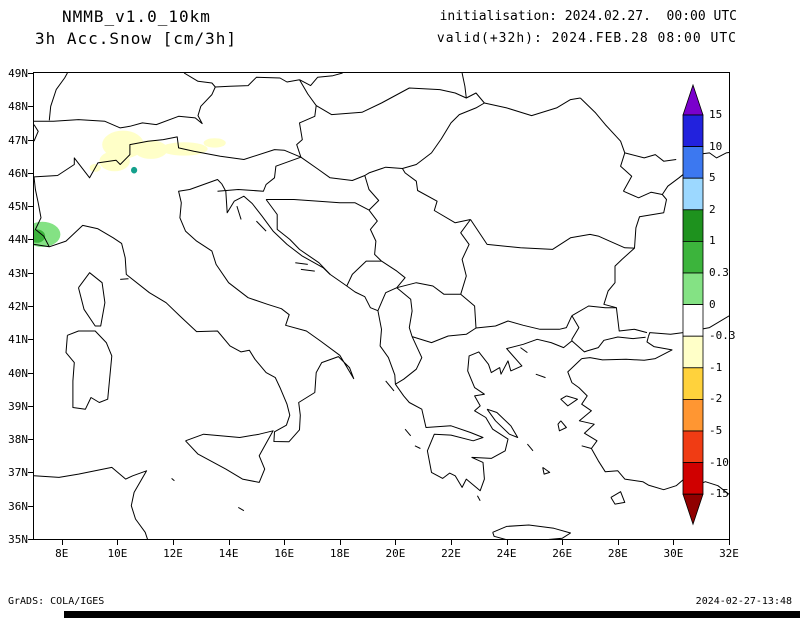  I want to click on valid-time-label: valid(+32h): 2024.FEB.28 08:00 UTC, so click(586, 38).